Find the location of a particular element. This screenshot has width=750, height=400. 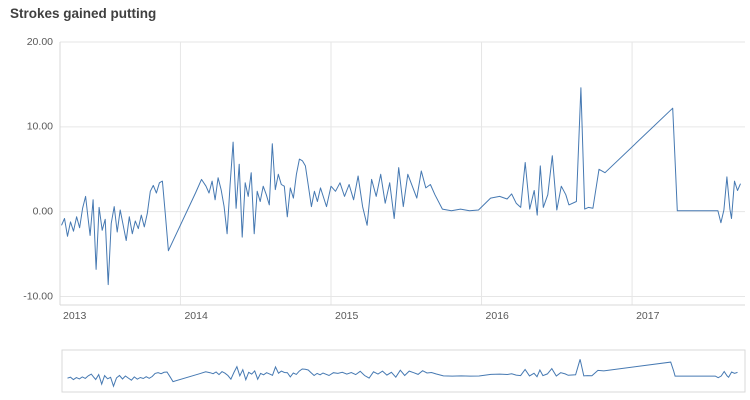

nav-frame is located at coordinates (403, 371).